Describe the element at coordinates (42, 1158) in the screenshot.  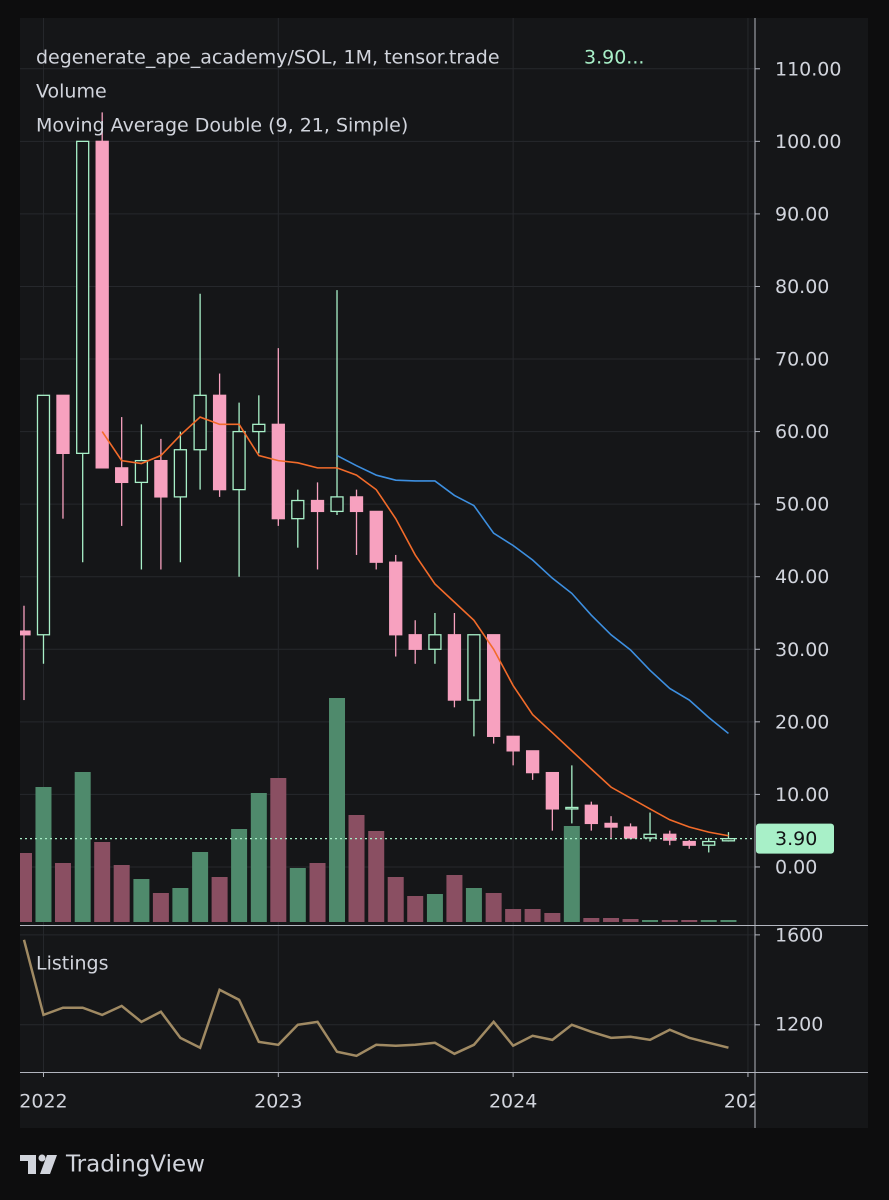
I see `logo-shape` at that location.